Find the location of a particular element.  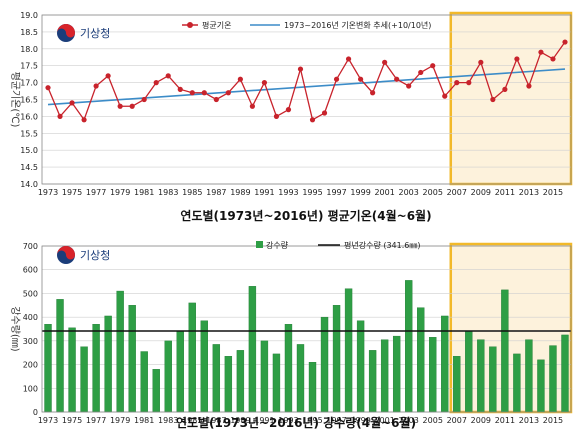

kma-logo: 기상청 is located at coordinates (83, 33).